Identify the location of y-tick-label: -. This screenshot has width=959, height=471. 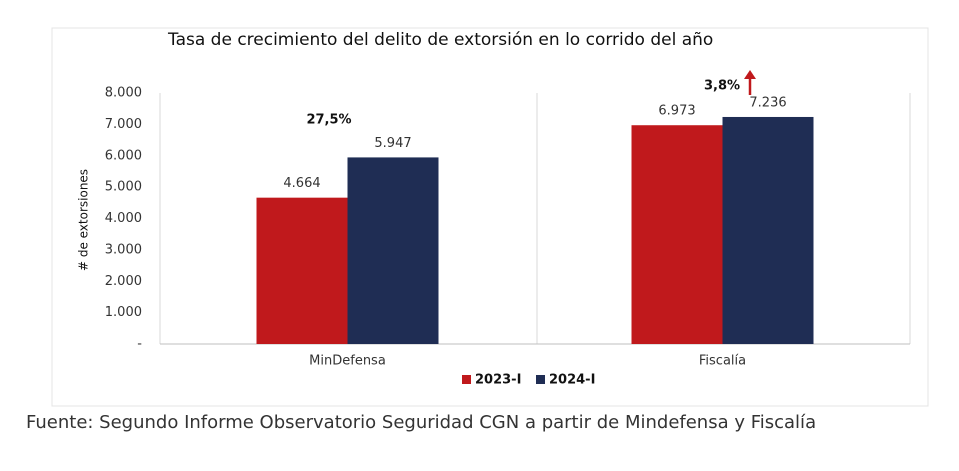
(139, 344).